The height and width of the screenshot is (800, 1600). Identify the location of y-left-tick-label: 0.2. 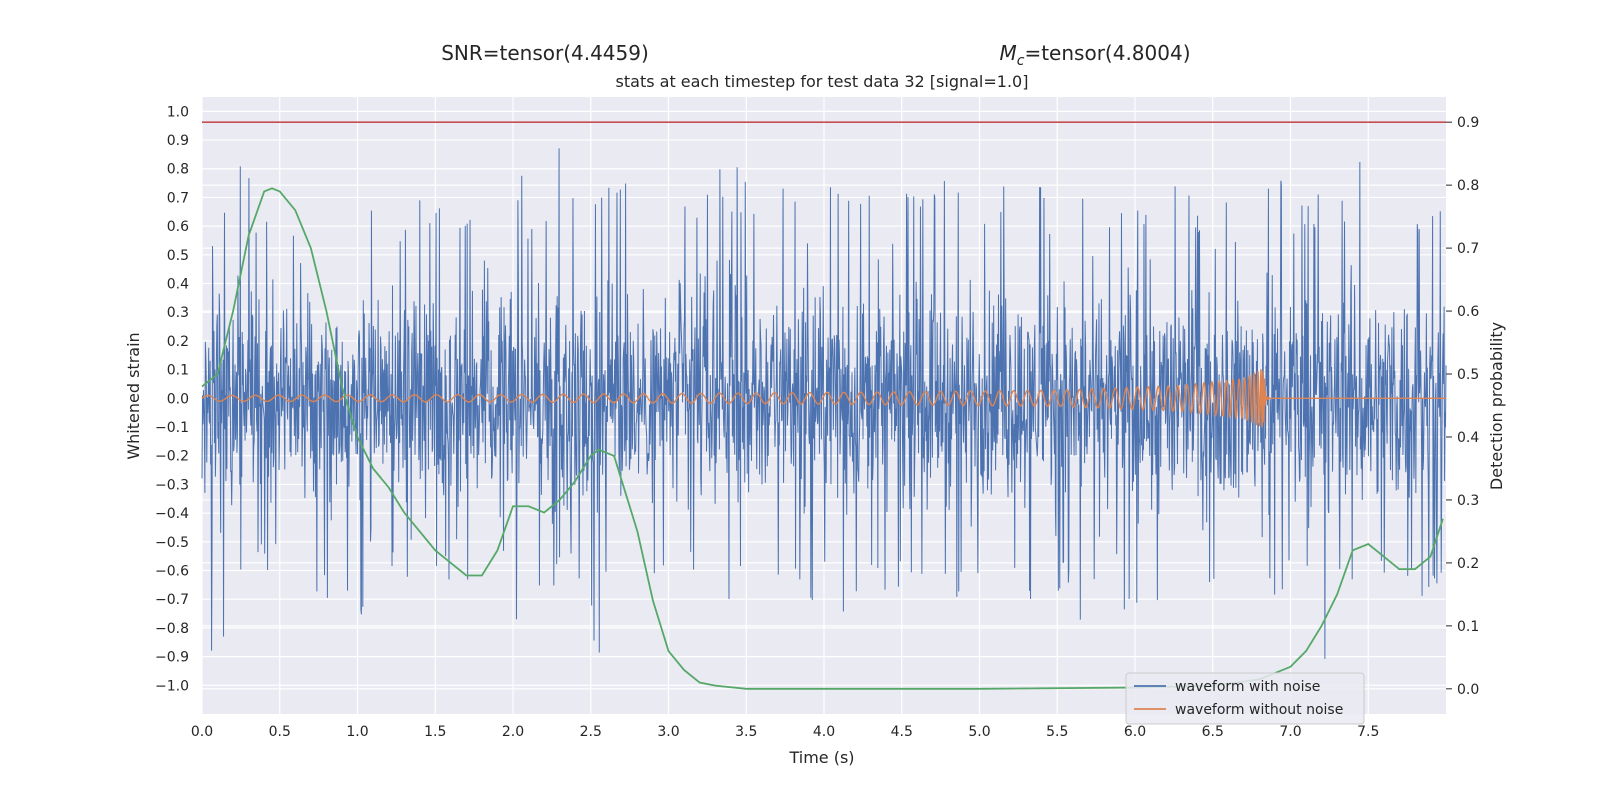
(178, 342).